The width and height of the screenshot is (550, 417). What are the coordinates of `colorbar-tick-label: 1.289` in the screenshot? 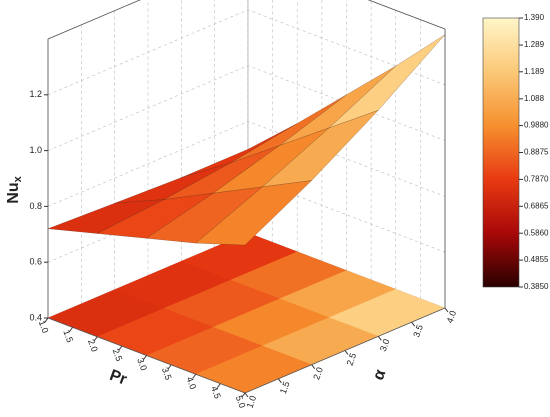 It's located at (534, 44).